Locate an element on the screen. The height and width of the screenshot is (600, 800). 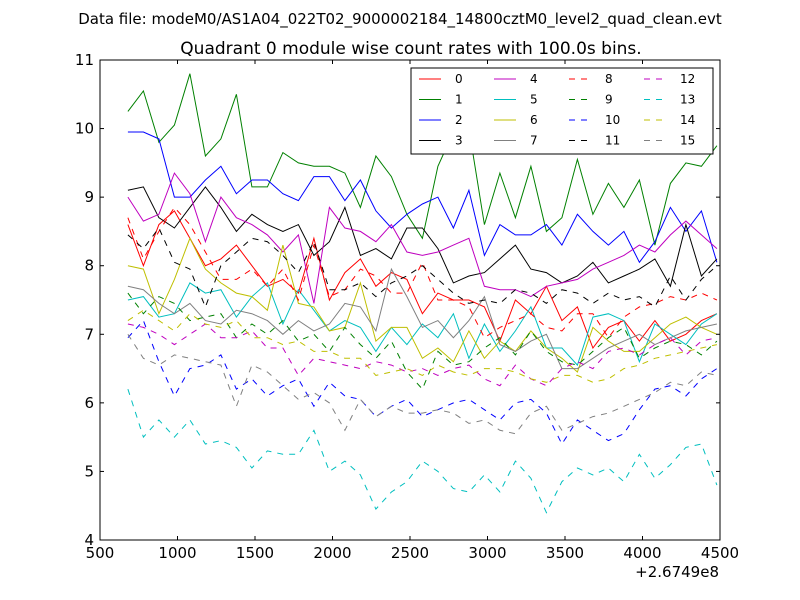
y-tick-label: 11 is located at coordinates (84, 60).